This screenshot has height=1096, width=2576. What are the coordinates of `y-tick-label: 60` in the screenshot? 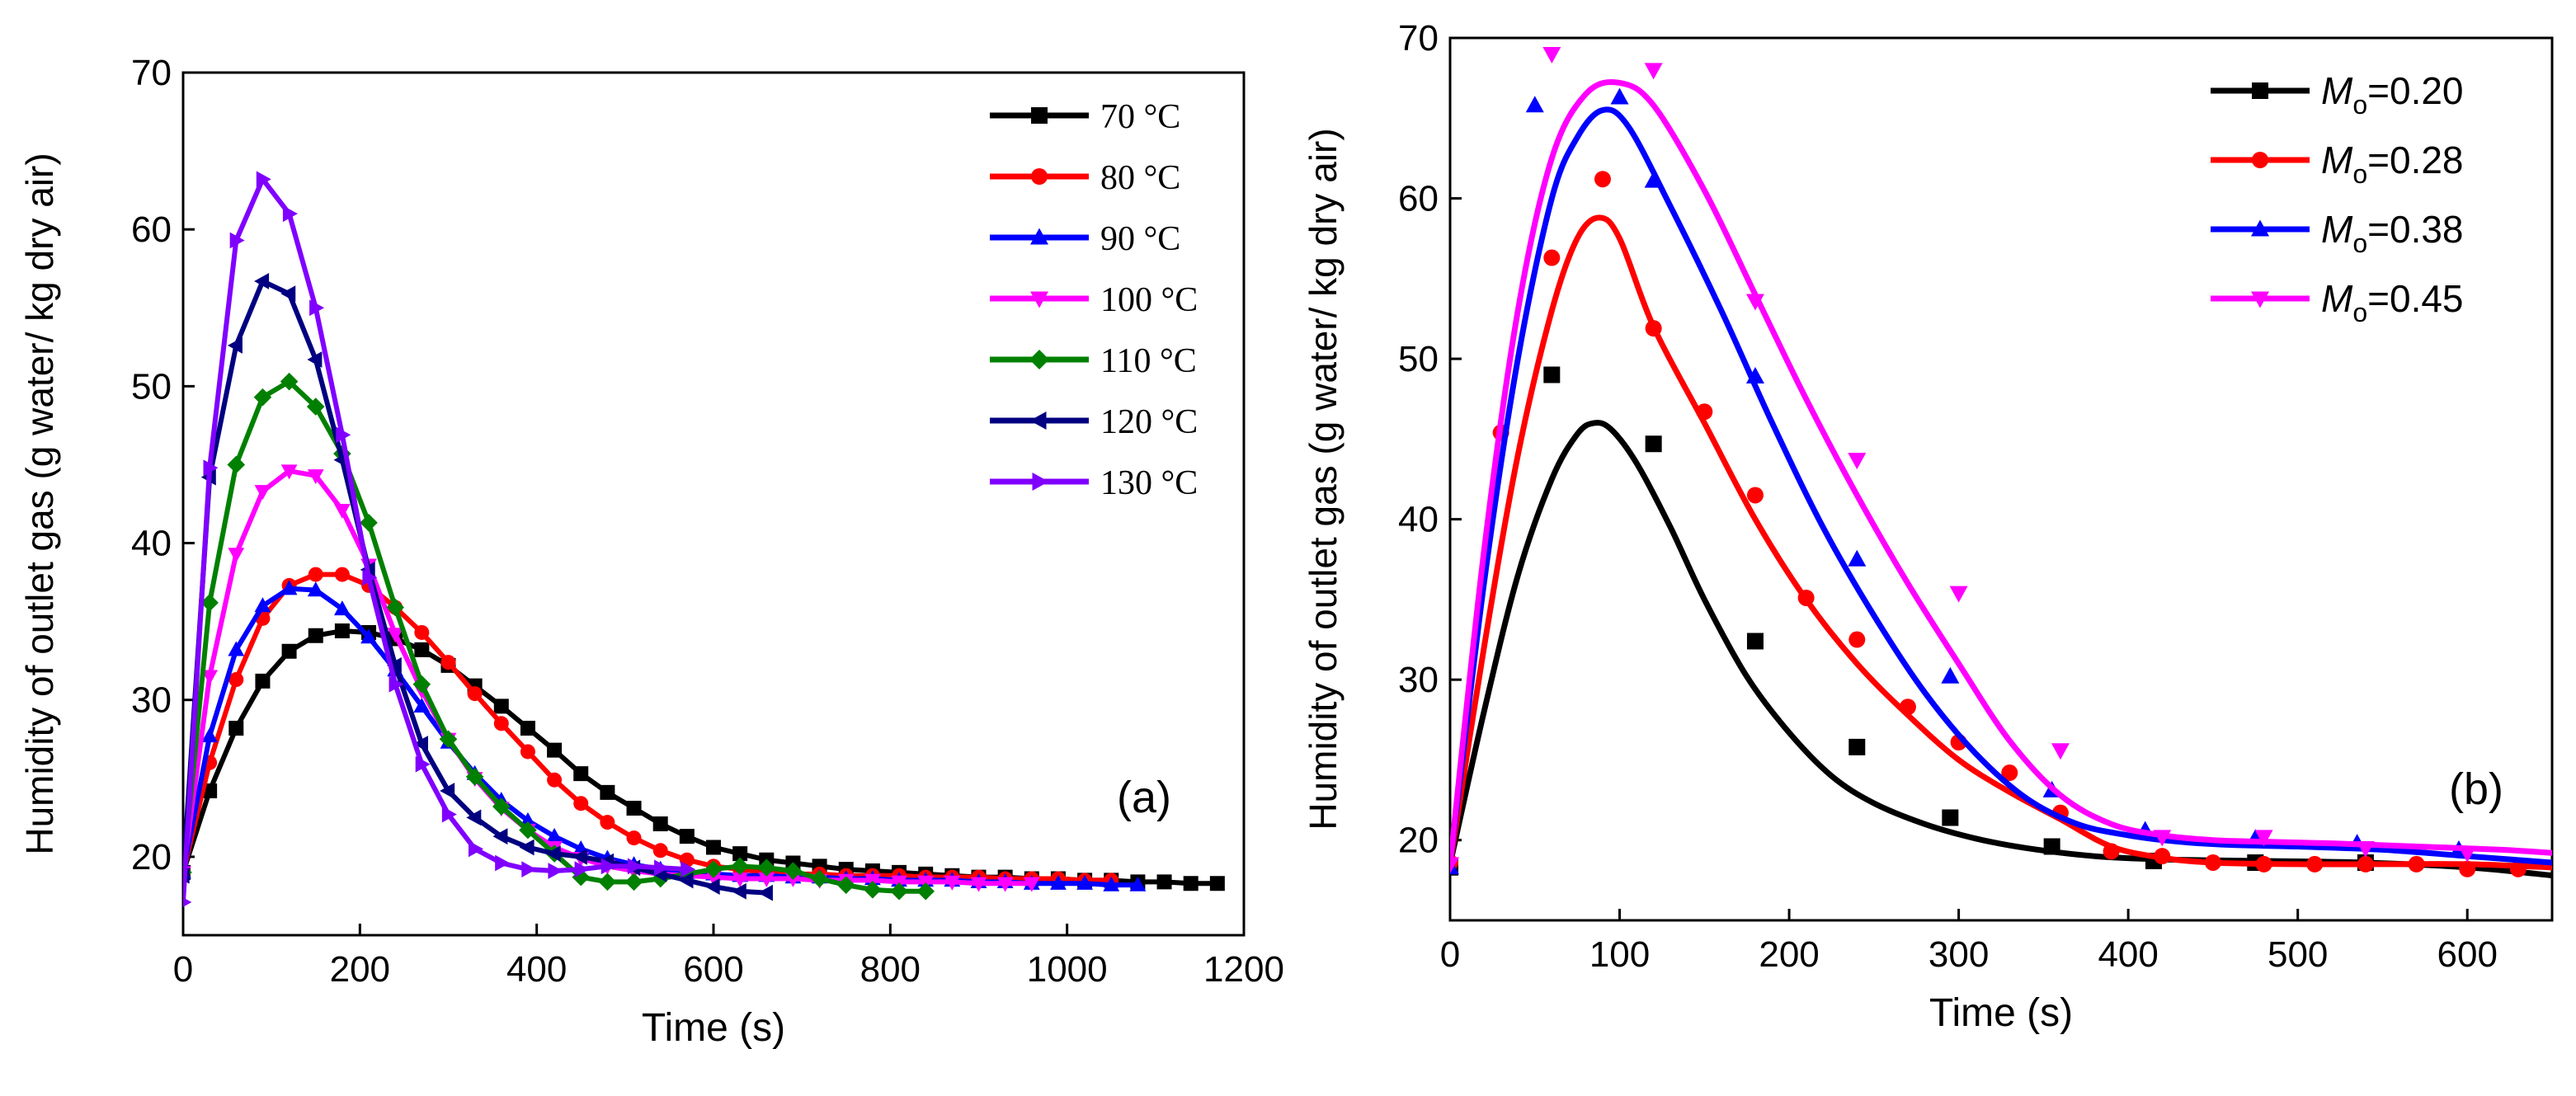 It's located at (151, 229).